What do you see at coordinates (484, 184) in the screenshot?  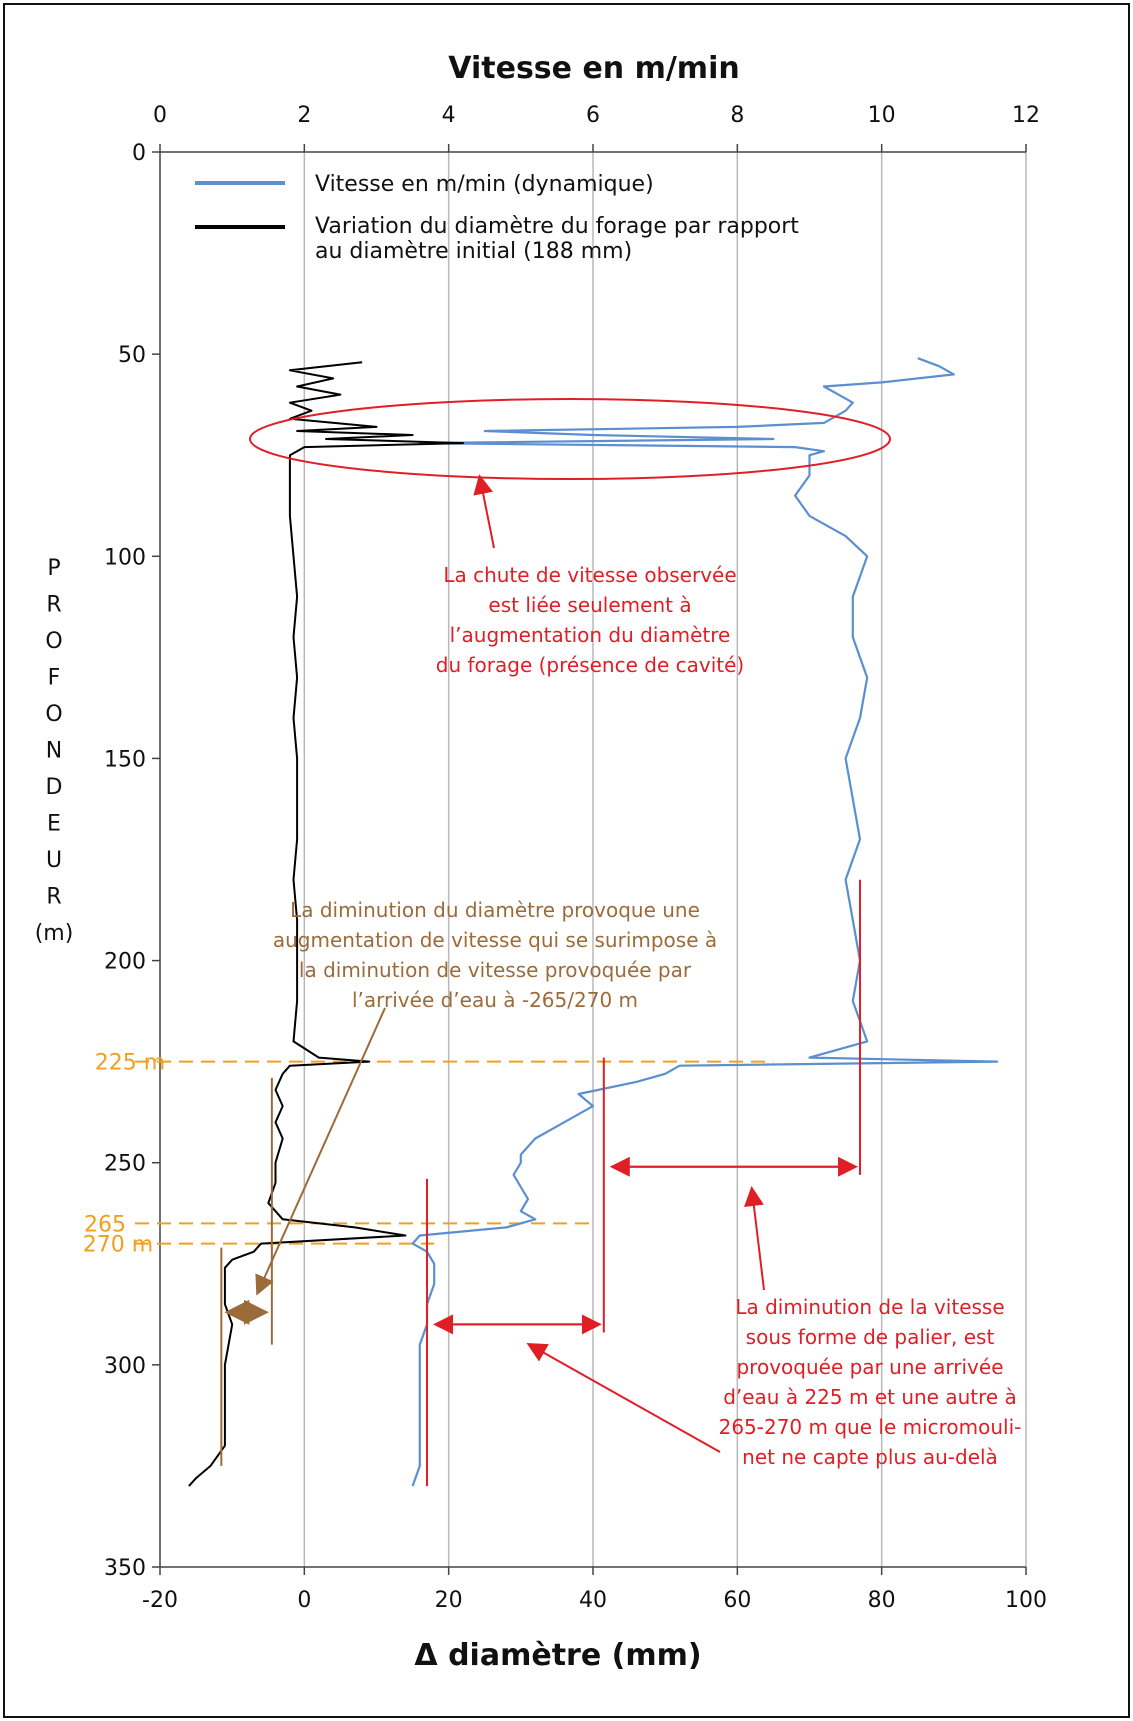 I see `legend-speed-label: Vitesse en m/min (dynamique)` at bounding box center [484, 184].